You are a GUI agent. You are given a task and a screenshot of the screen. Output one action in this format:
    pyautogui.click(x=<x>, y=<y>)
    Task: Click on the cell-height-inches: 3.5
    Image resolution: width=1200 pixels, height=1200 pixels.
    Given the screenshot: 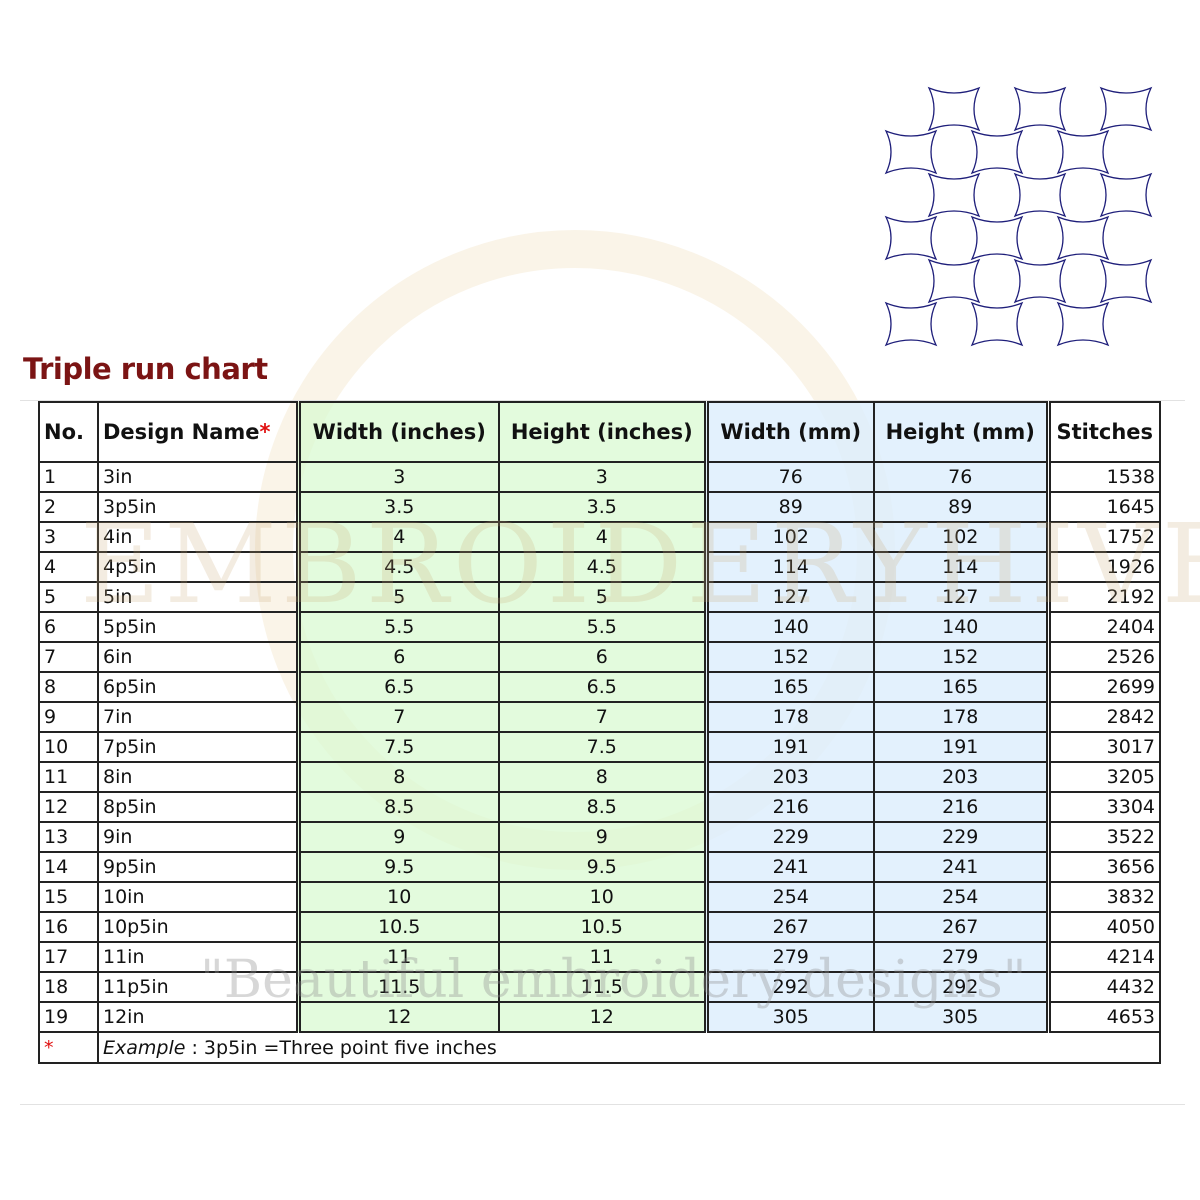 What is the action you would take?
    pyautogui.click(x=602, y=507)
    